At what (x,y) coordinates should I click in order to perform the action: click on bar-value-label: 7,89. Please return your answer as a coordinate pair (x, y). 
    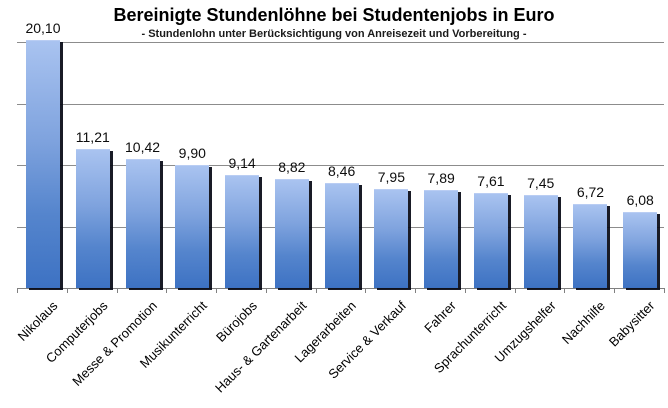
    Looking at the image, I should click on (441, 177).